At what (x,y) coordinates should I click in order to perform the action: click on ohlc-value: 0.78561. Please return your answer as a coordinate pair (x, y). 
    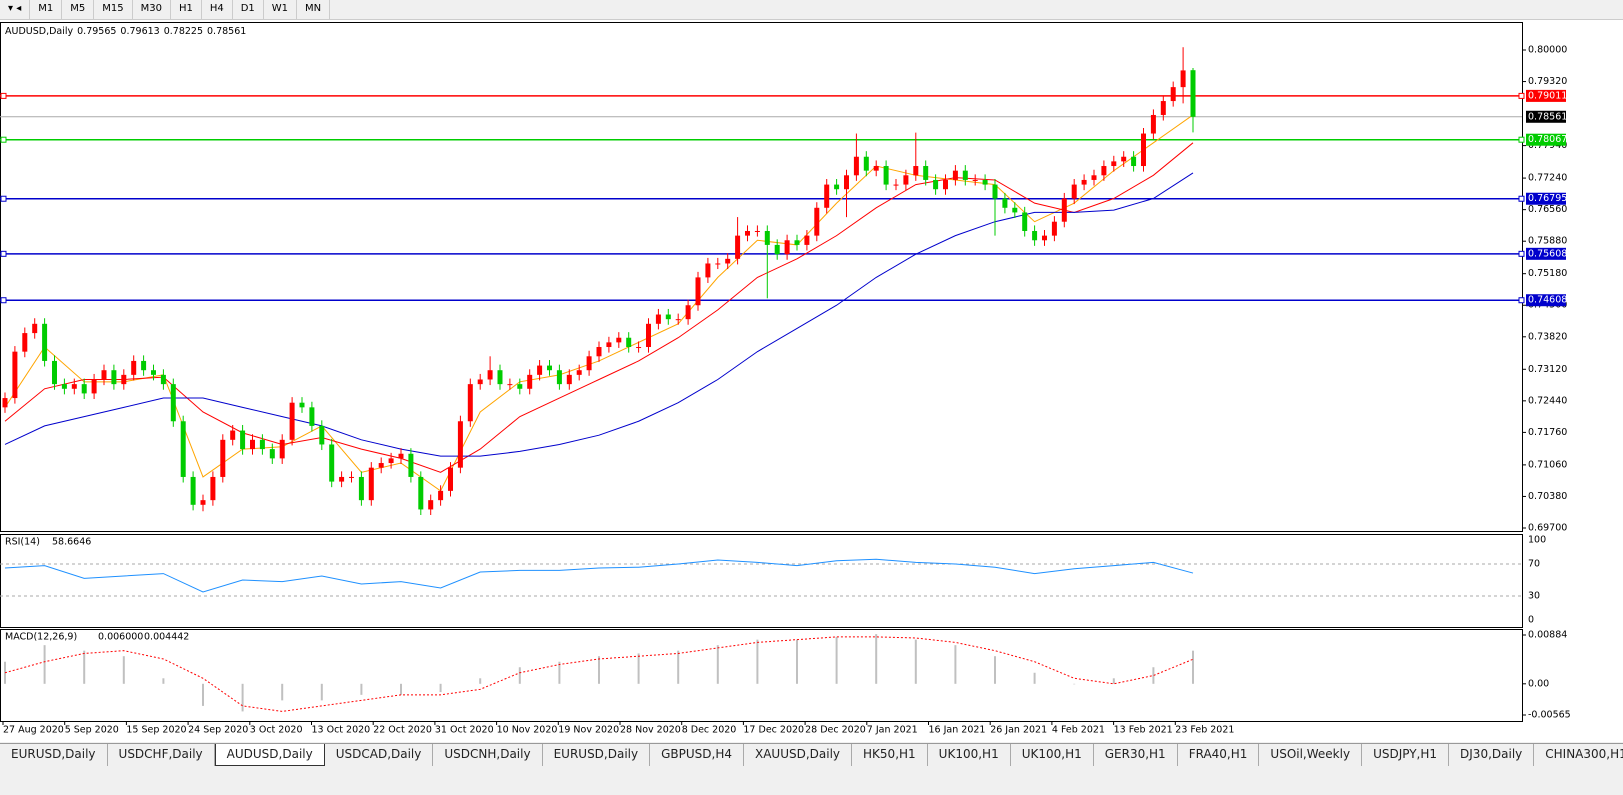
    Looking at the image, I should click on (226, 31).